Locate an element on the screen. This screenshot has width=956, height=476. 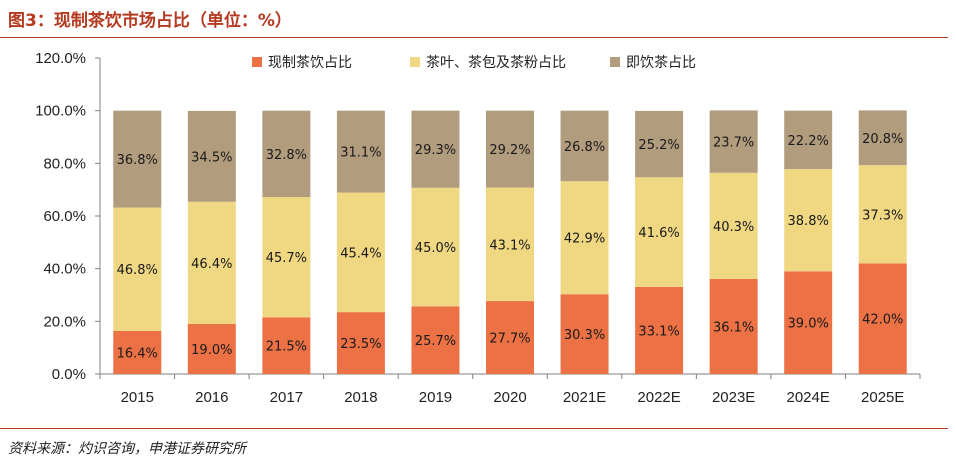
x-tick-label: 2020 is located at coordinates (509, 397).